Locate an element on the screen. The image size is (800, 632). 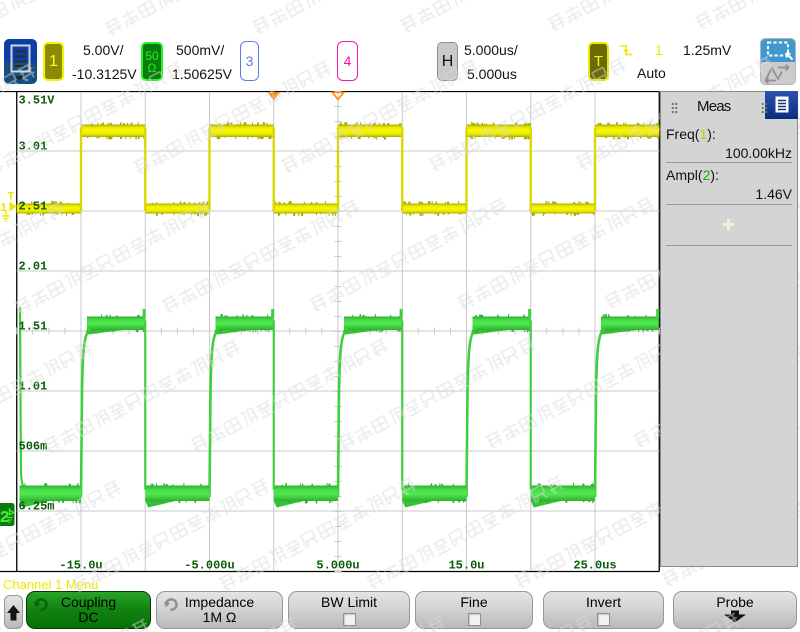
svg-text: 3.51V is located at coordinates (37, 101).